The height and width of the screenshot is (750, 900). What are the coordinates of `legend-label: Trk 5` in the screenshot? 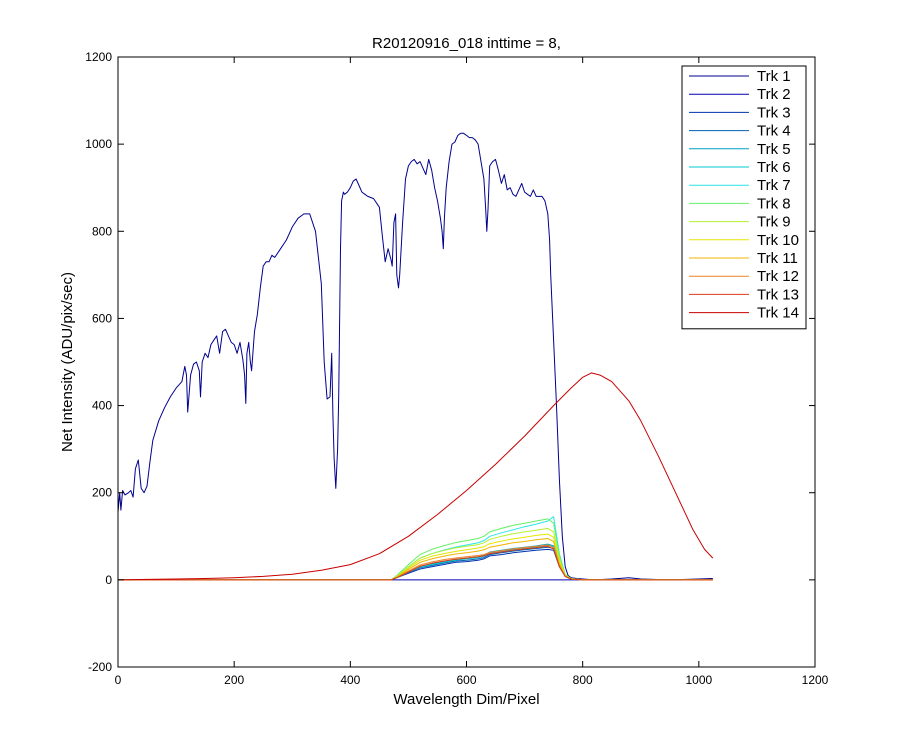 It's located at (774, 149).